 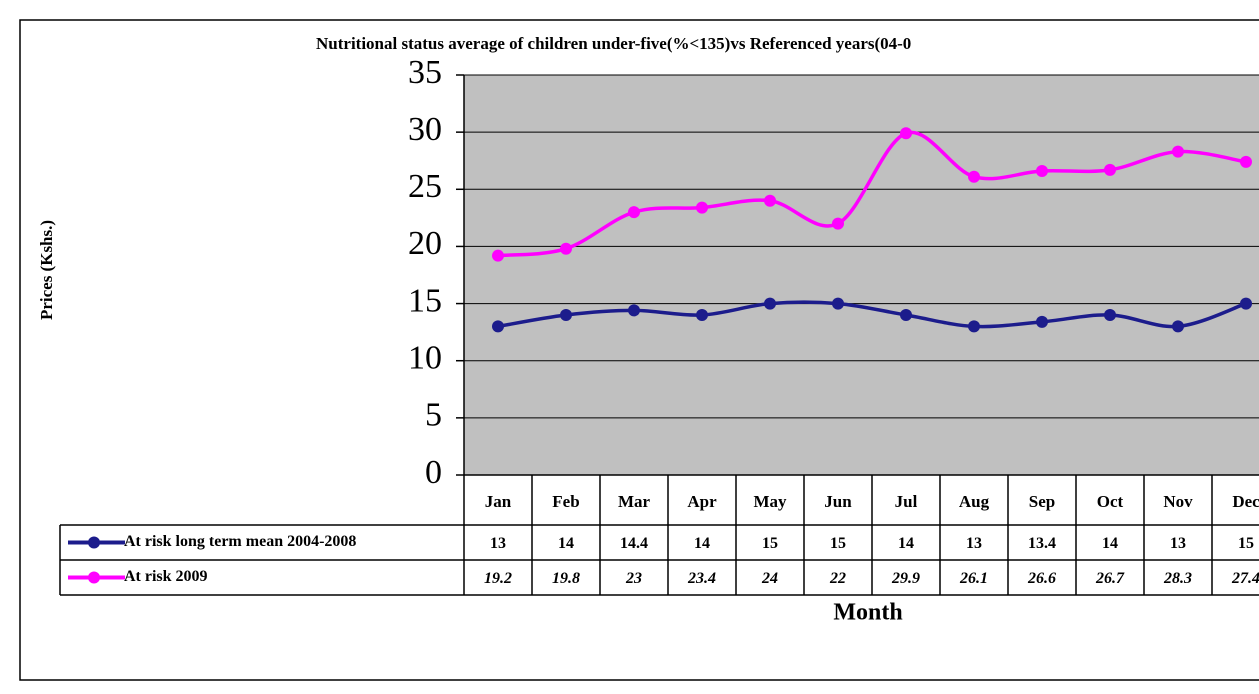 I want to click on data-label: 27.4, so click(x=1245, y=578).